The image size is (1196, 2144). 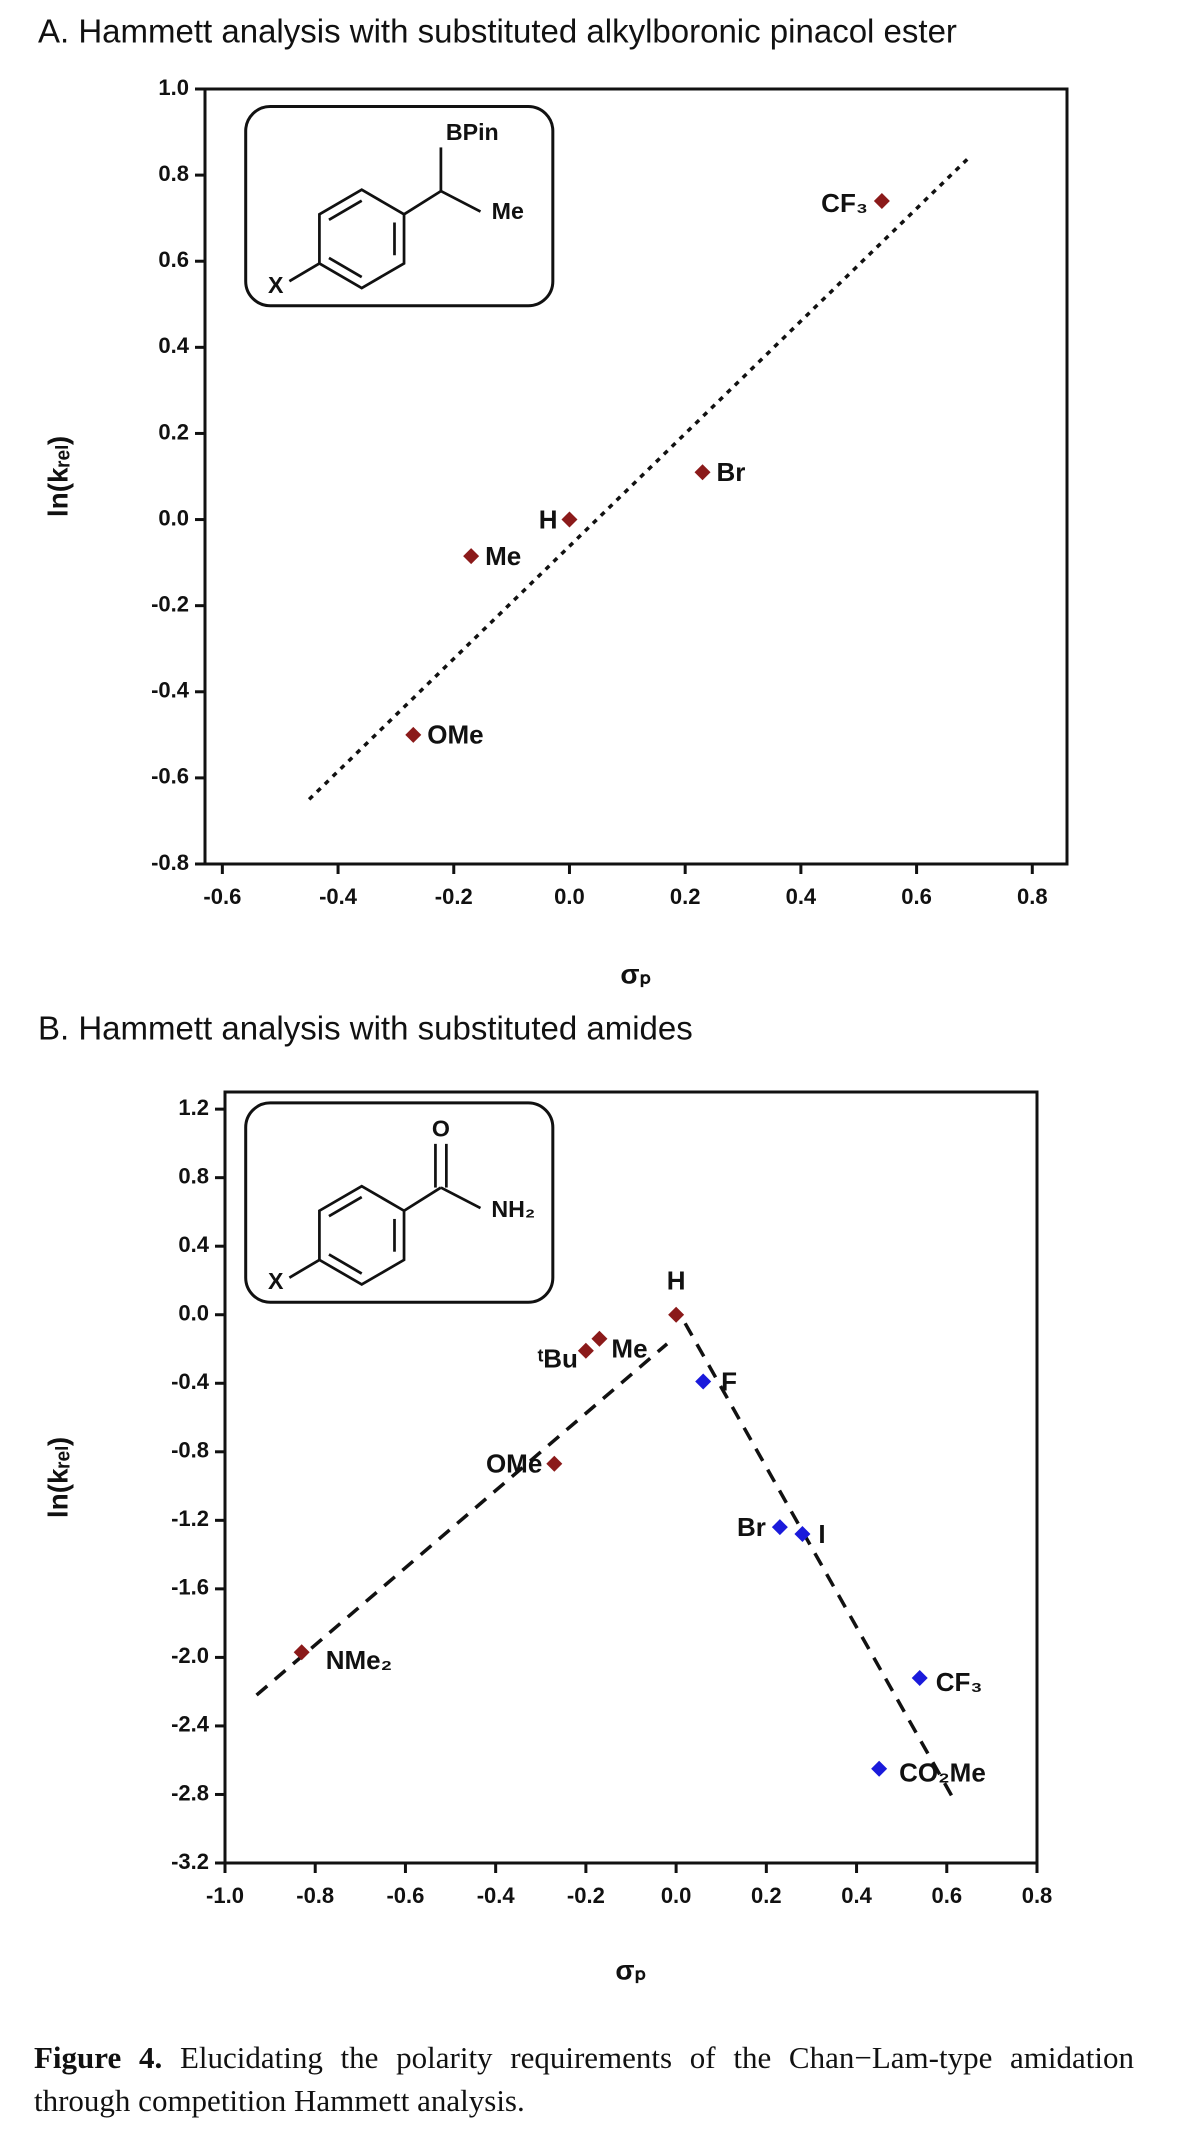 I want to click on y-tick-label: -0.2, so click(x=170, y=603).